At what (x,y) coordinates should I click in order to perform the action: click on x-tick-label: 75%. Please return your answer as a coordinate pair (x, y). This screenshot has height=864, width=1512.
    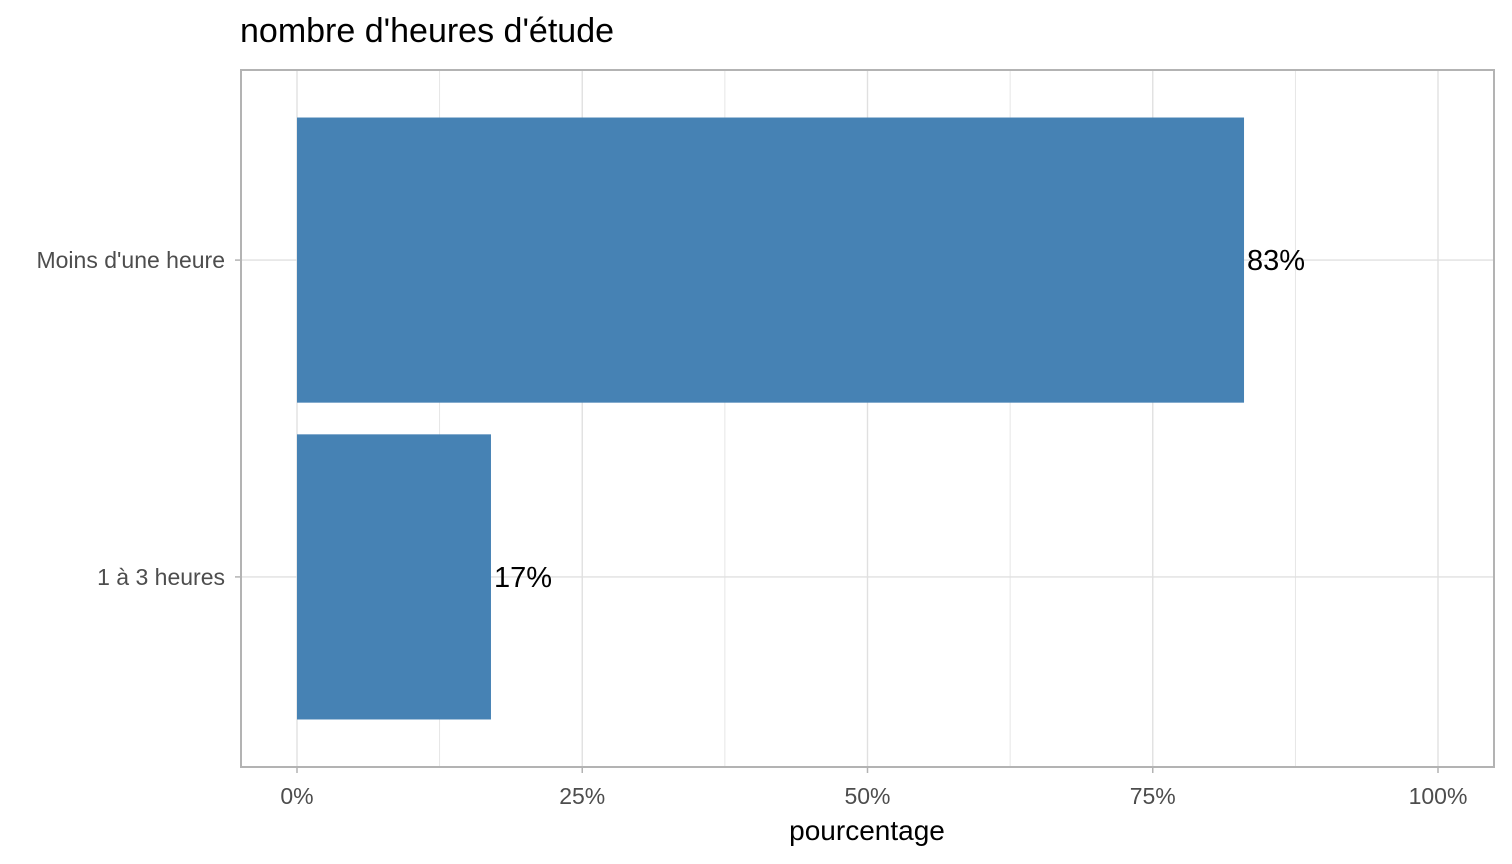
    Looking at the image, I should click on (1153, 796).